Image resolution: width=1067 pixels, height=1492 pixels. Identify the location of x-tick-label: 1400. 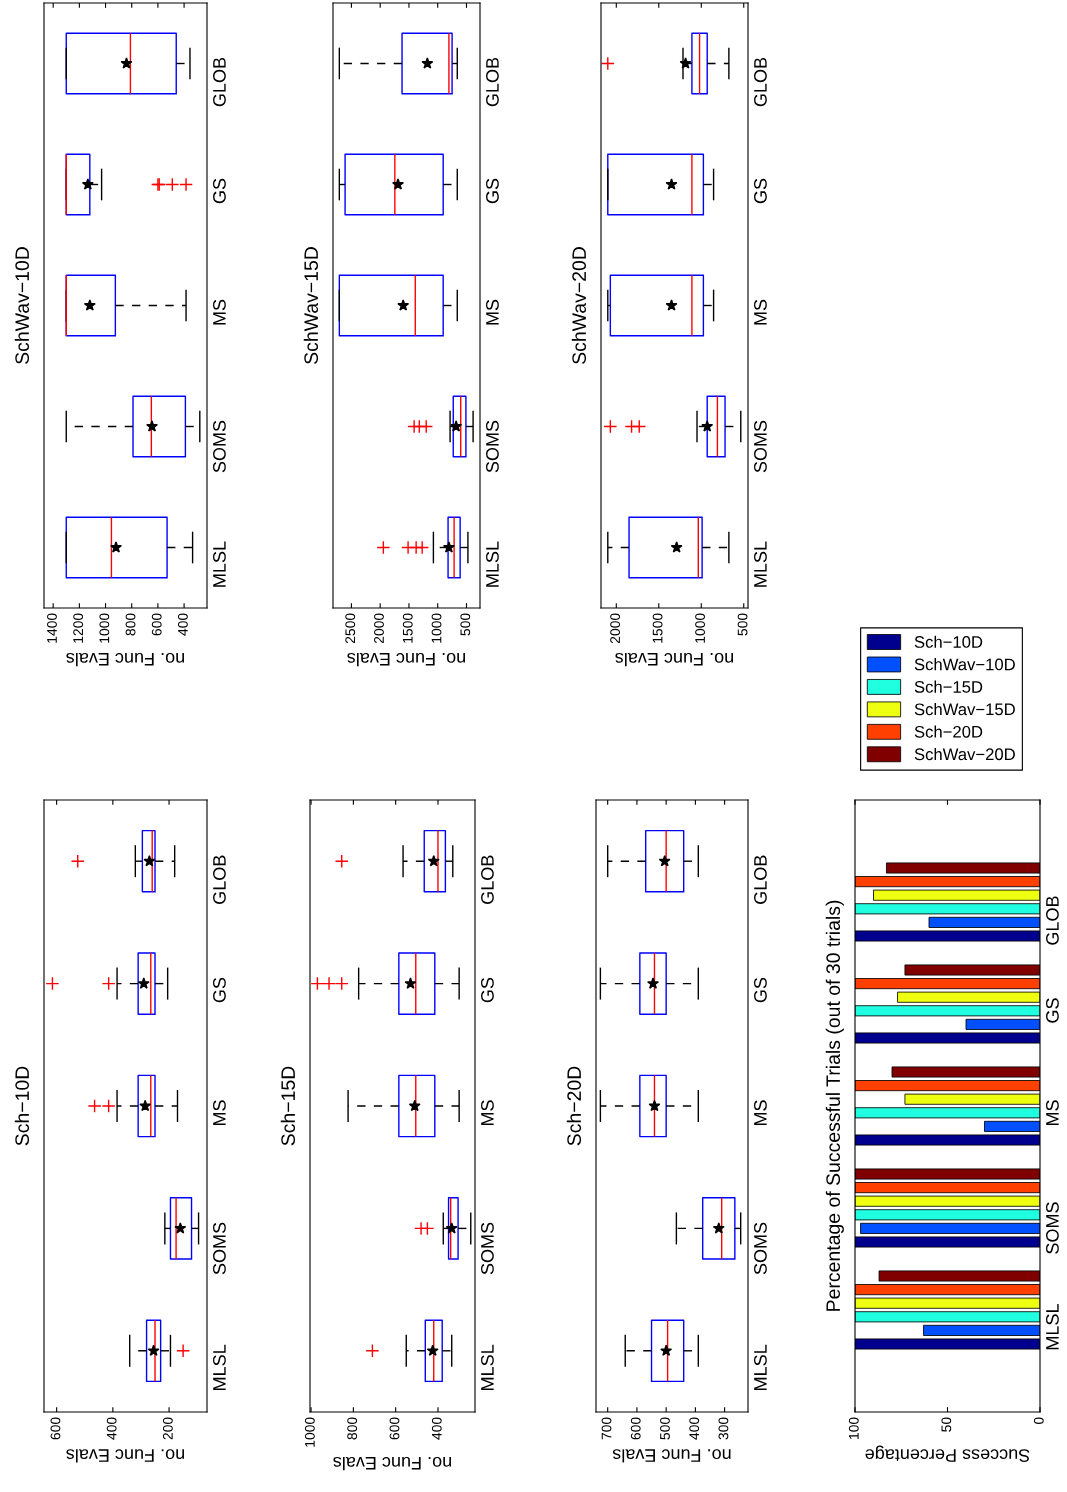
(52, 628).